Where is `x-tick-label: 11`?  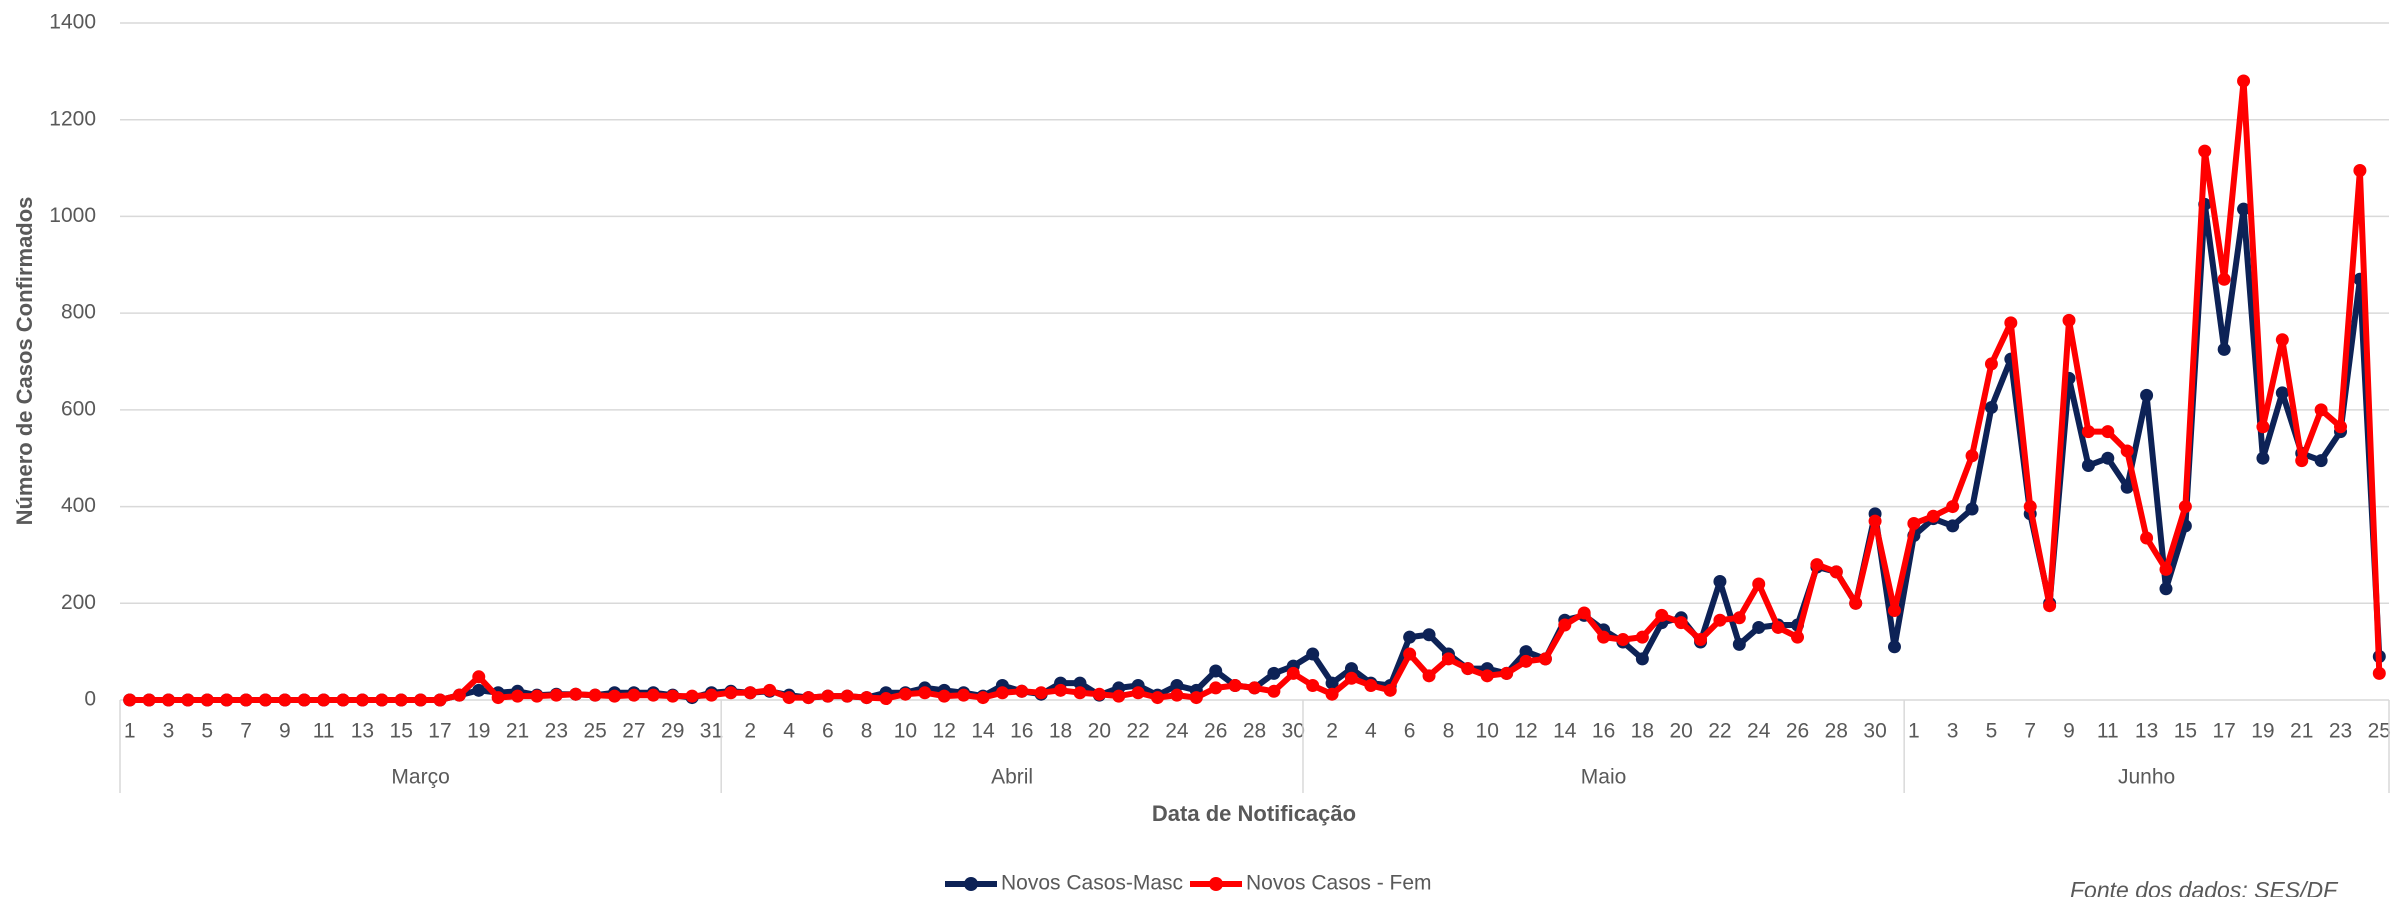
x-tick-label: 11 is located at coordinates (2108, 731).